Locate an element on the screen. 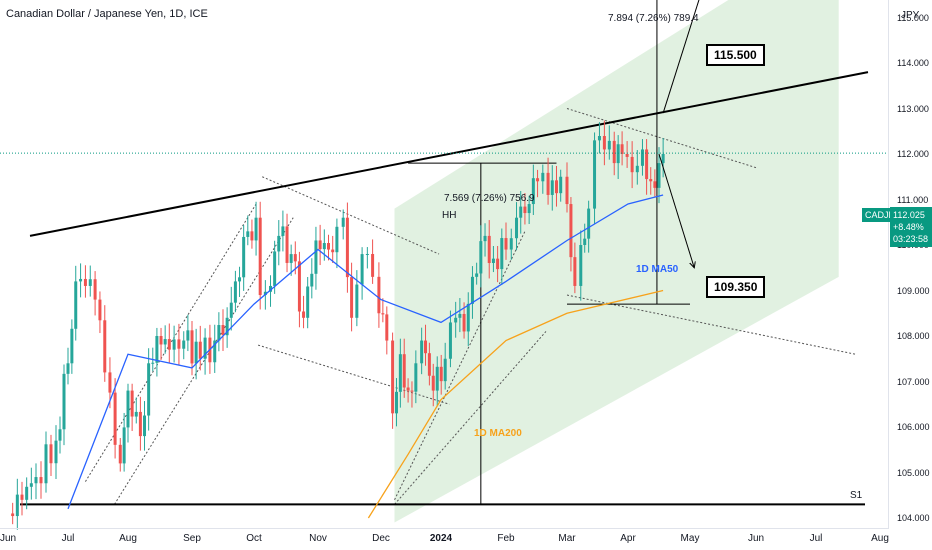  target-down-callout: 109.350 is located at coordinates (736, 287).